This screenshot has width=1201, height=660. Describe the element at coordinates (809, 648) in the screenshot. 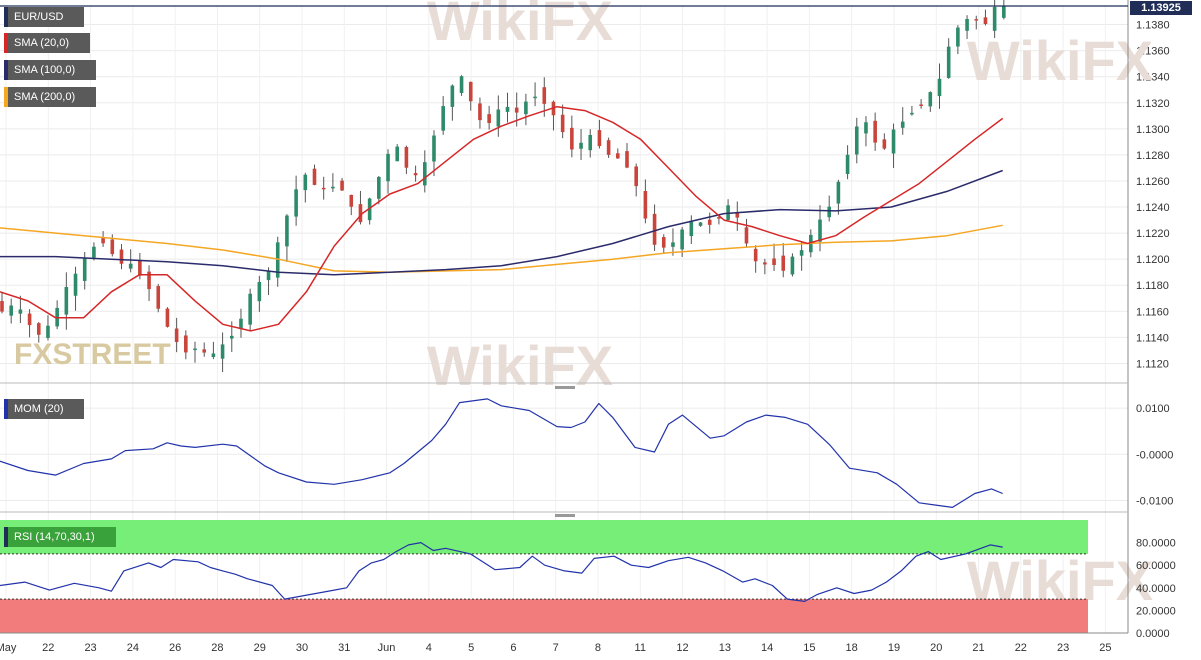

I see `time-tick-label: 15` at that location.